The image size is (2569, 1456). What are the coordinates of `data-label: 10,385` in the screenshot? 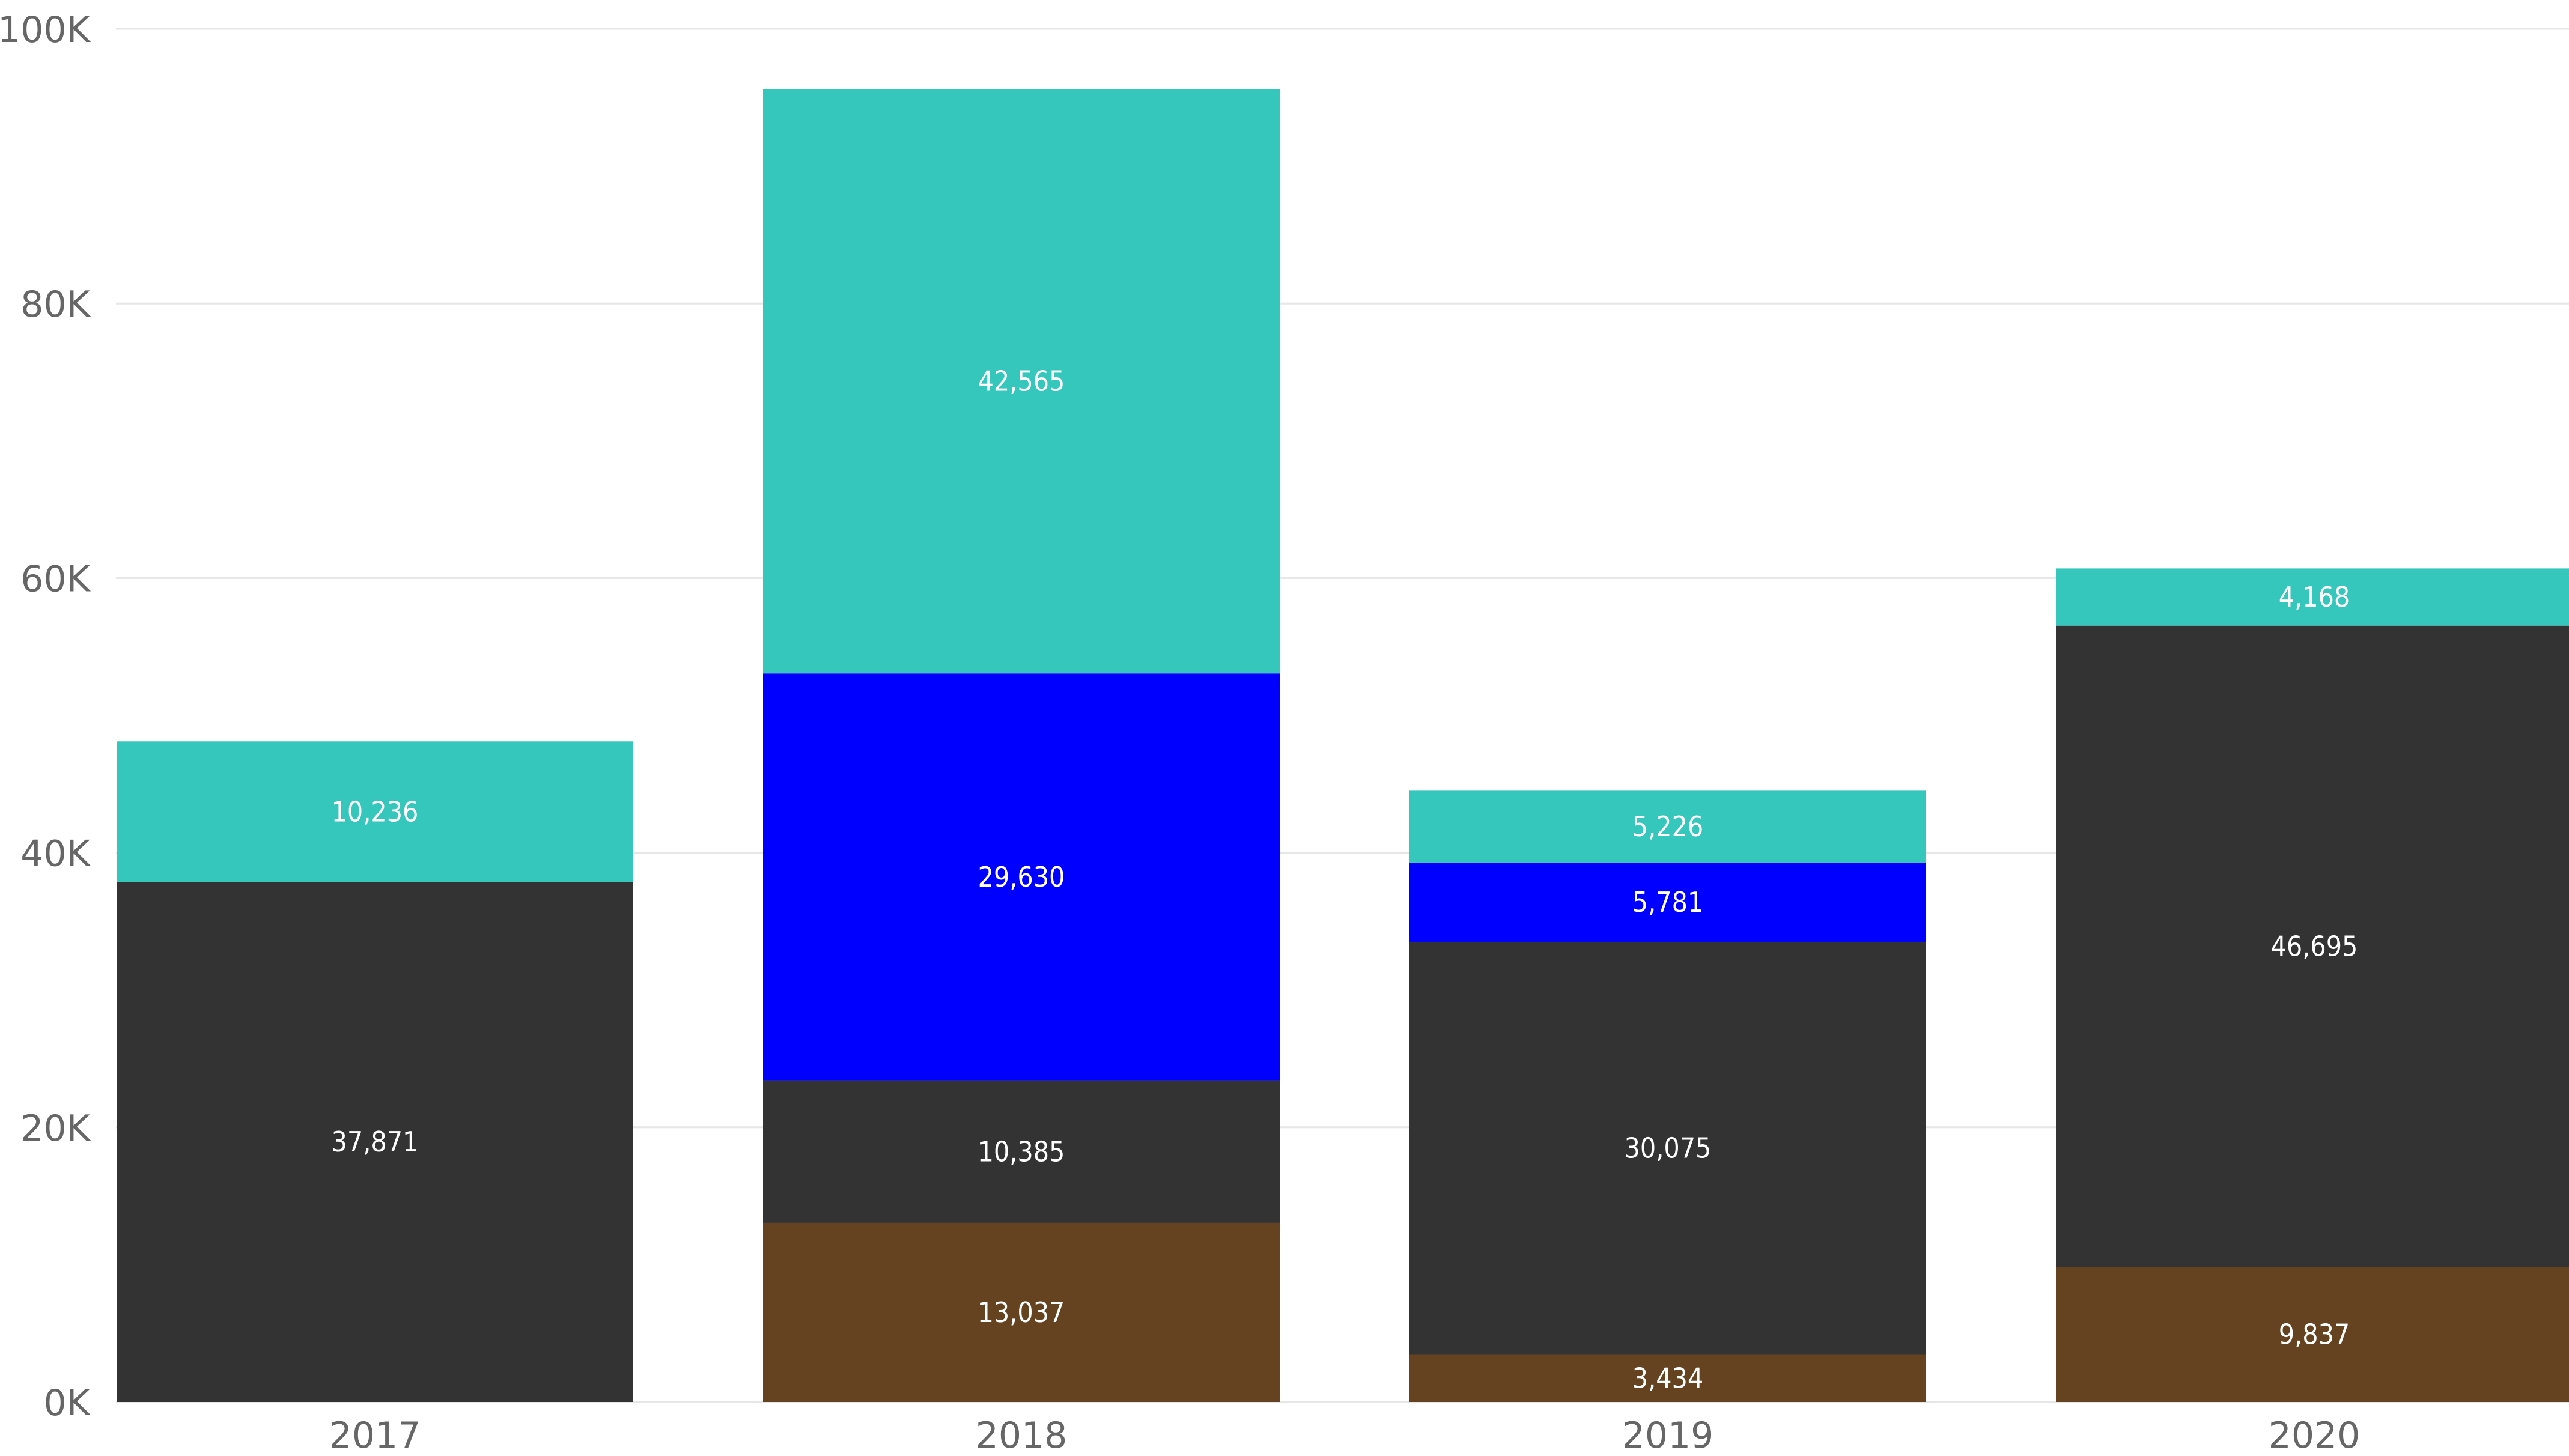 It's located at (1022, 1152).